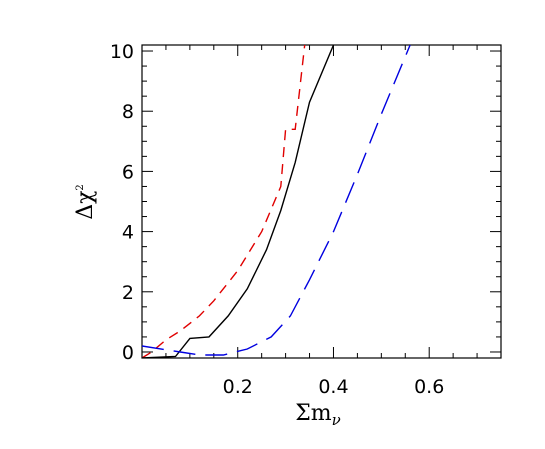 The height and width of the screenshot is (449, 545). I want to click on x-tick-label: 0.2, so click(238, 387).